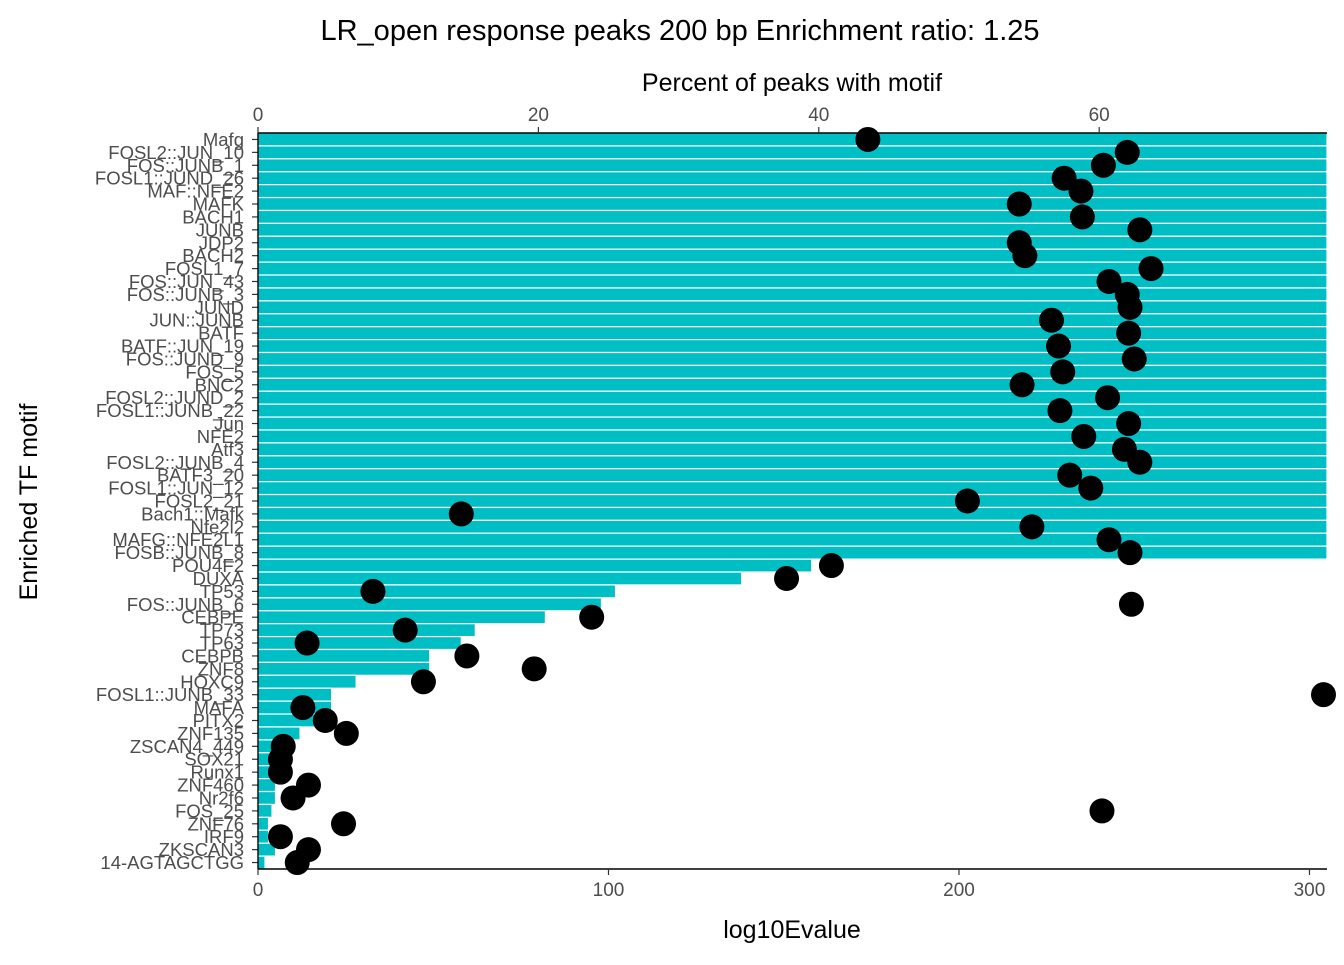 The image size is (1344, 965). I want to click on category-label: FOSL1::JUNB_33, so click(170, 695).